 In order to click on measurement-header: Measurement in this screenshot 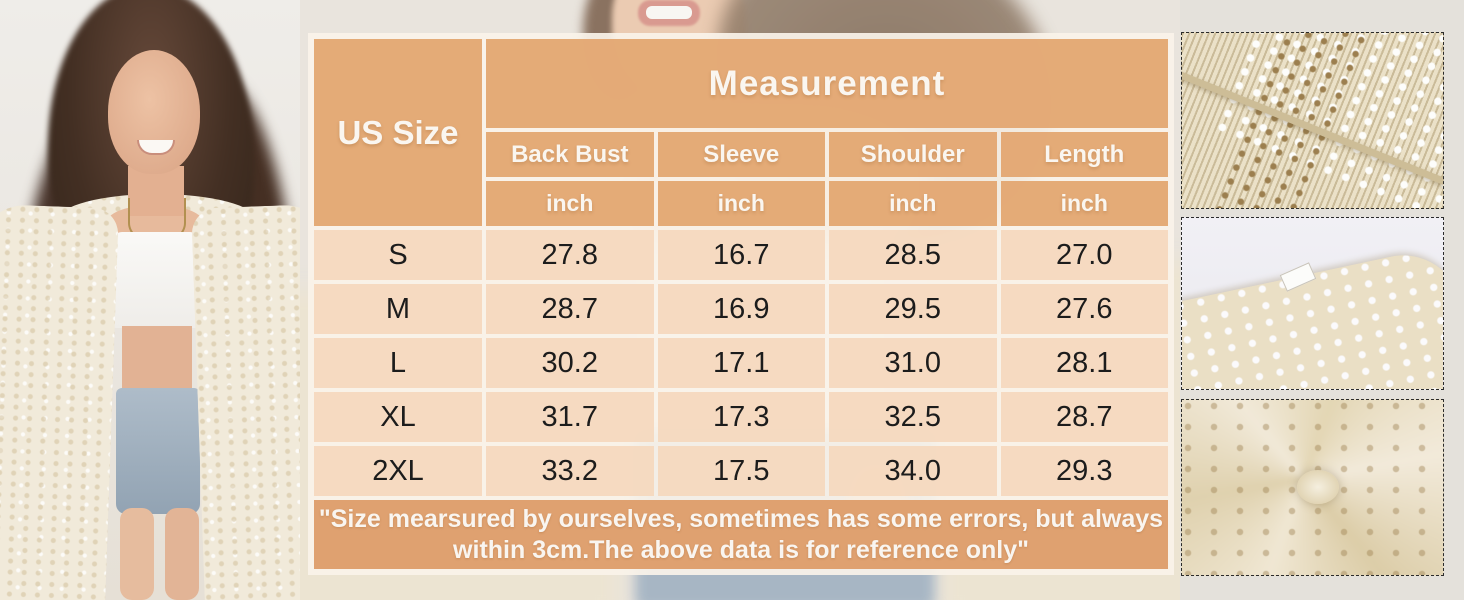, I will do `click(827, 83)`.